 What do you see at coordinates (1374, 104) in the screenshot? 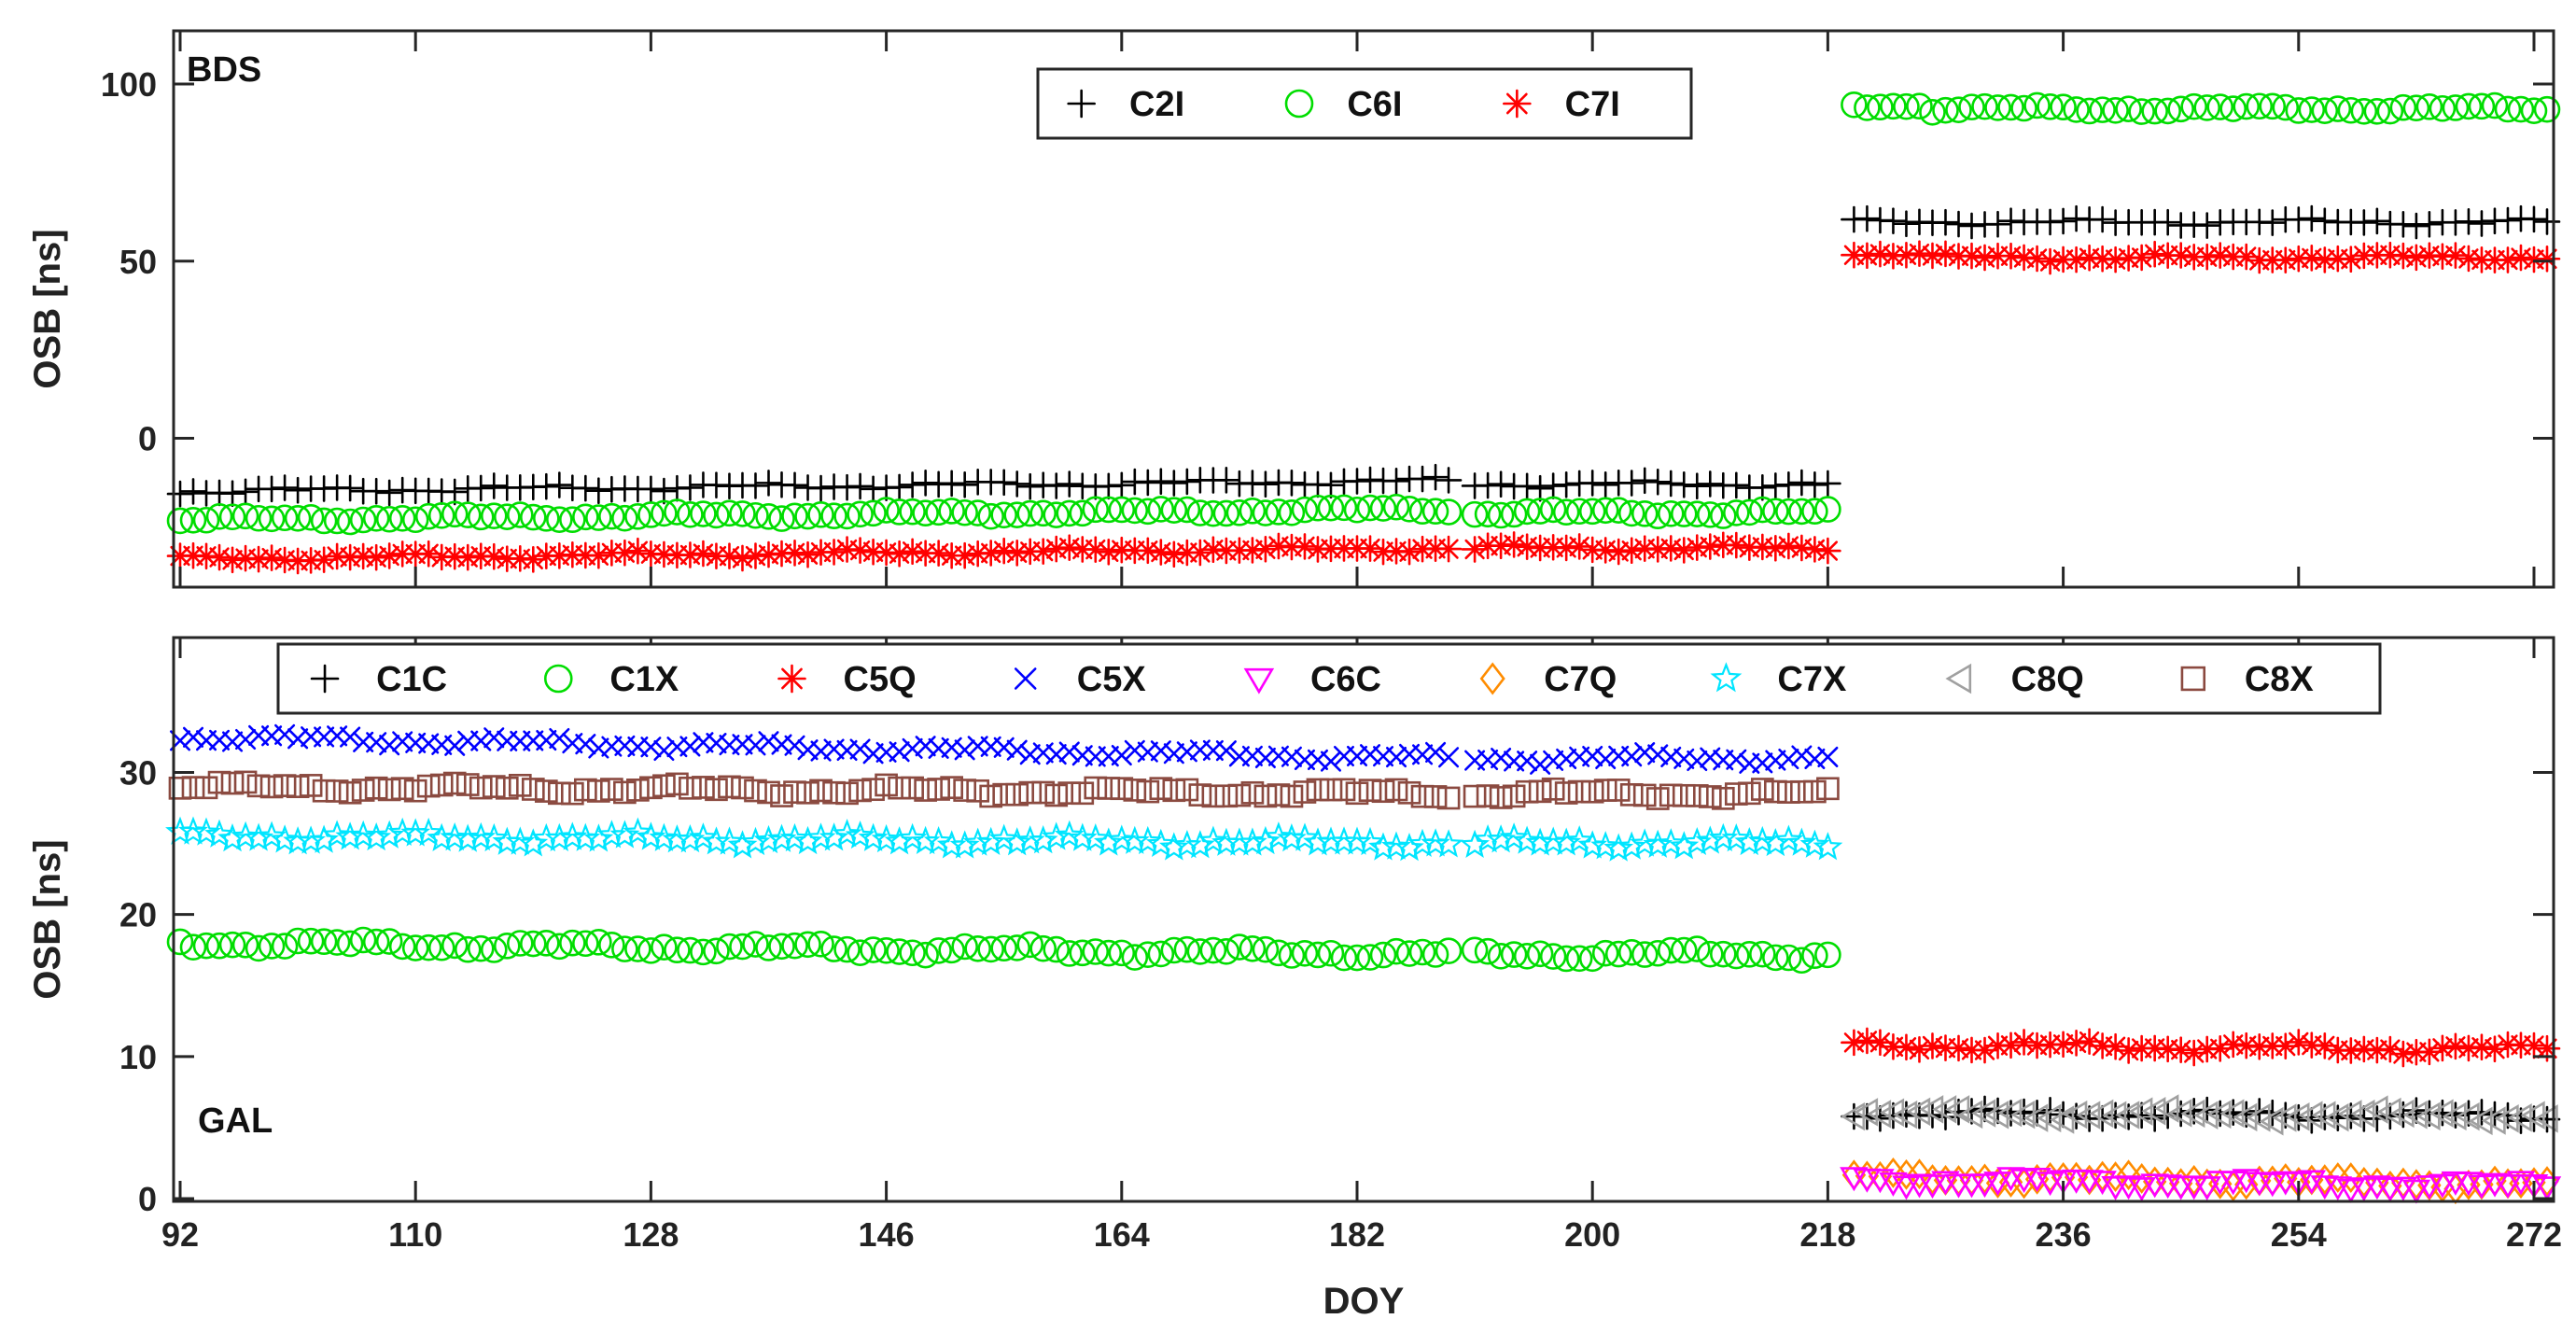
I see `legend-label: C6I` at bounding box center [1374, 104].